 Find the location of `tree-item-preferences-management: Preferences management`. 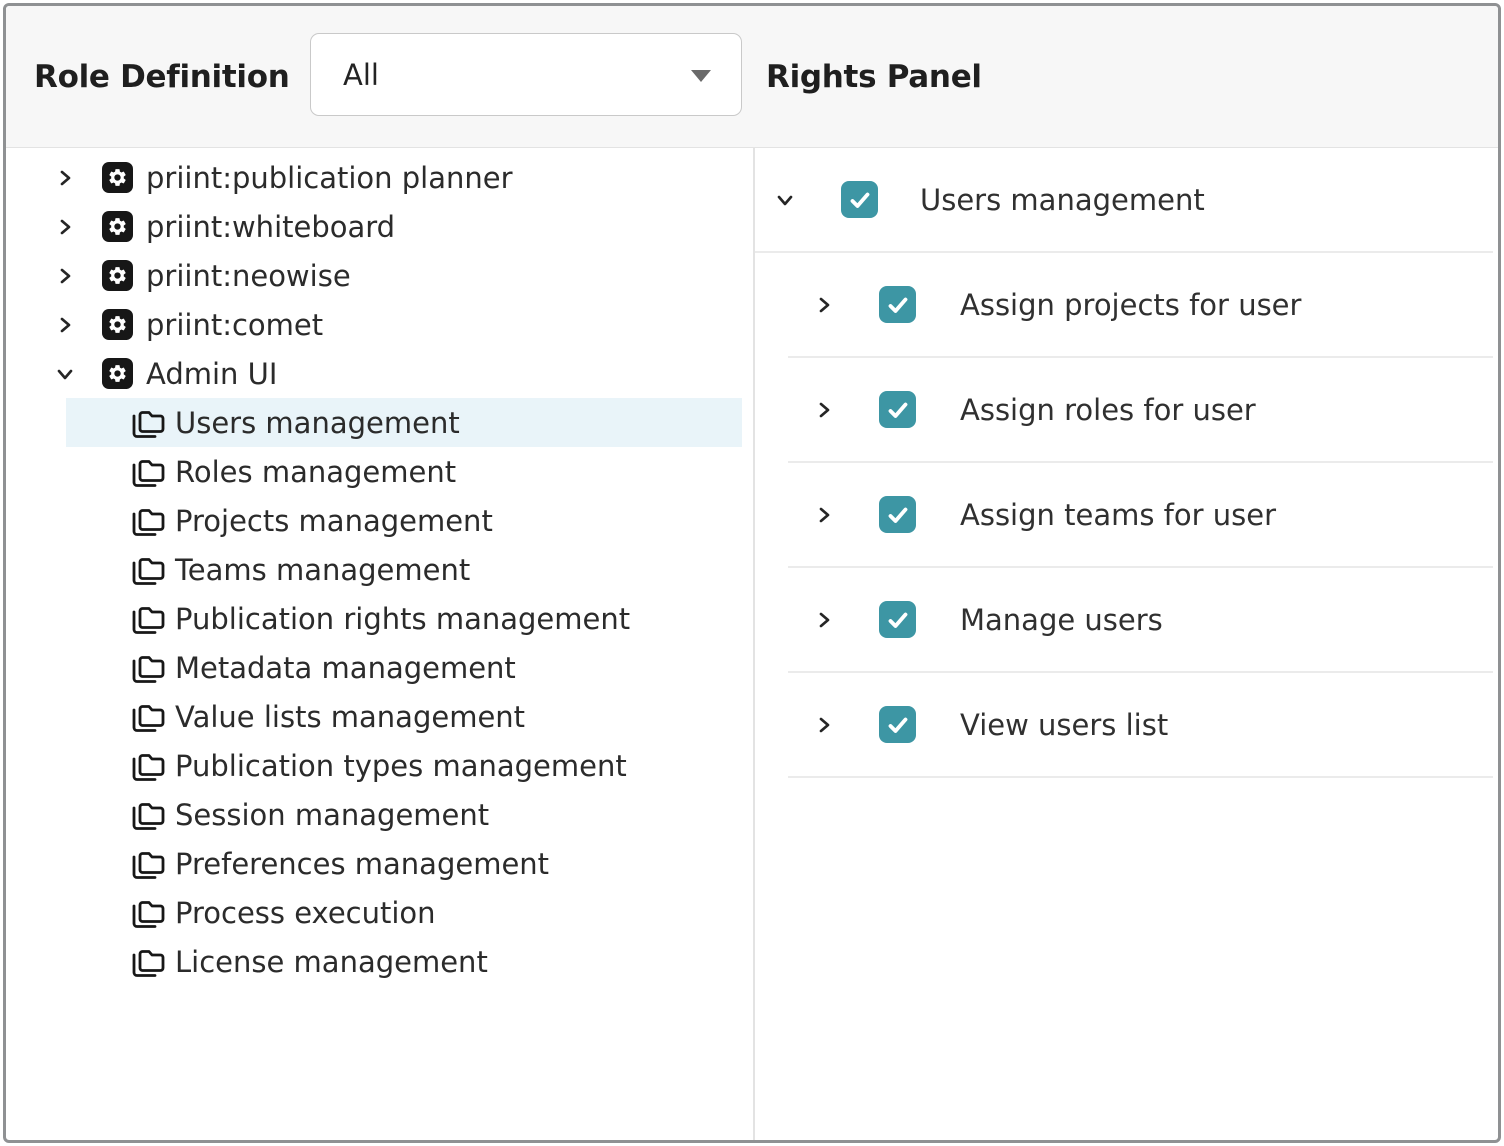

tree-item-preferences-management: Preferences management is located at coordinates (404, 863).